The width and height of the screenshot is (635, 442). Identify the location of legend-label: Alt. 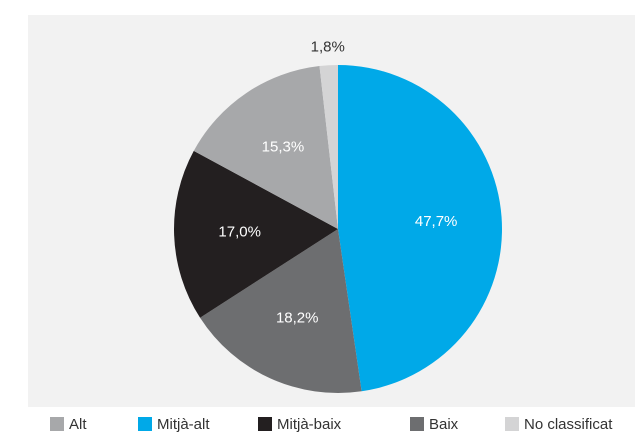
(78, 424).